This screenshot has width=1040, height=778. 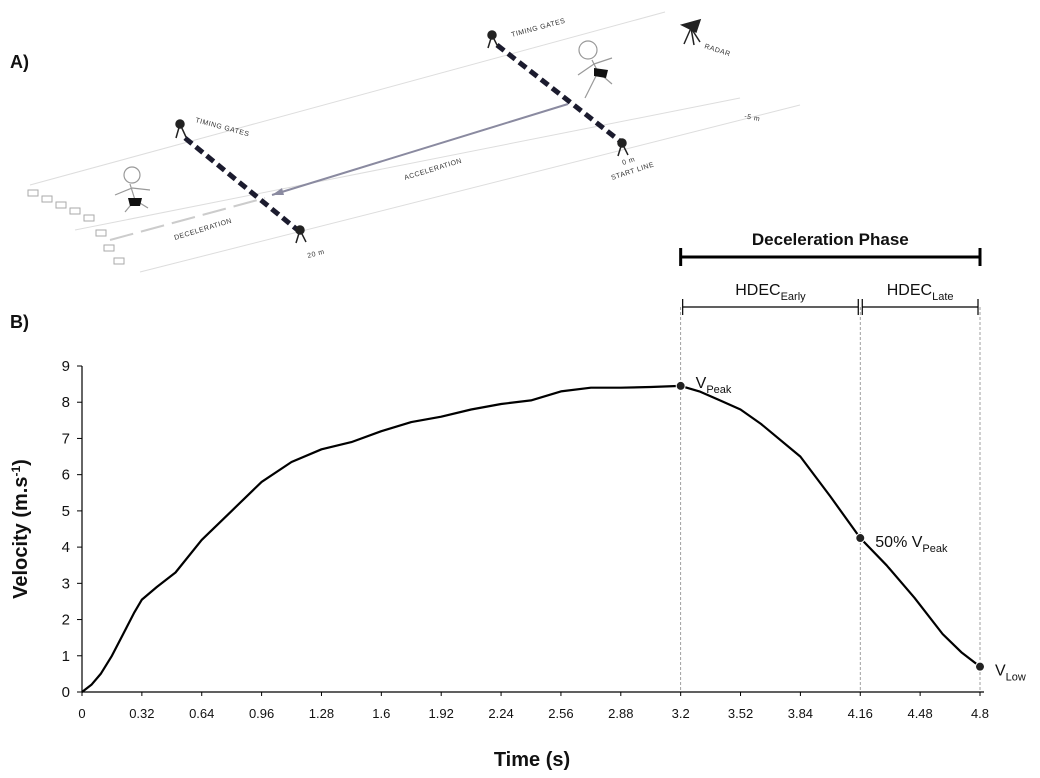 I want to click on x-tick-label: 4.8, so click(x=980, y=713).